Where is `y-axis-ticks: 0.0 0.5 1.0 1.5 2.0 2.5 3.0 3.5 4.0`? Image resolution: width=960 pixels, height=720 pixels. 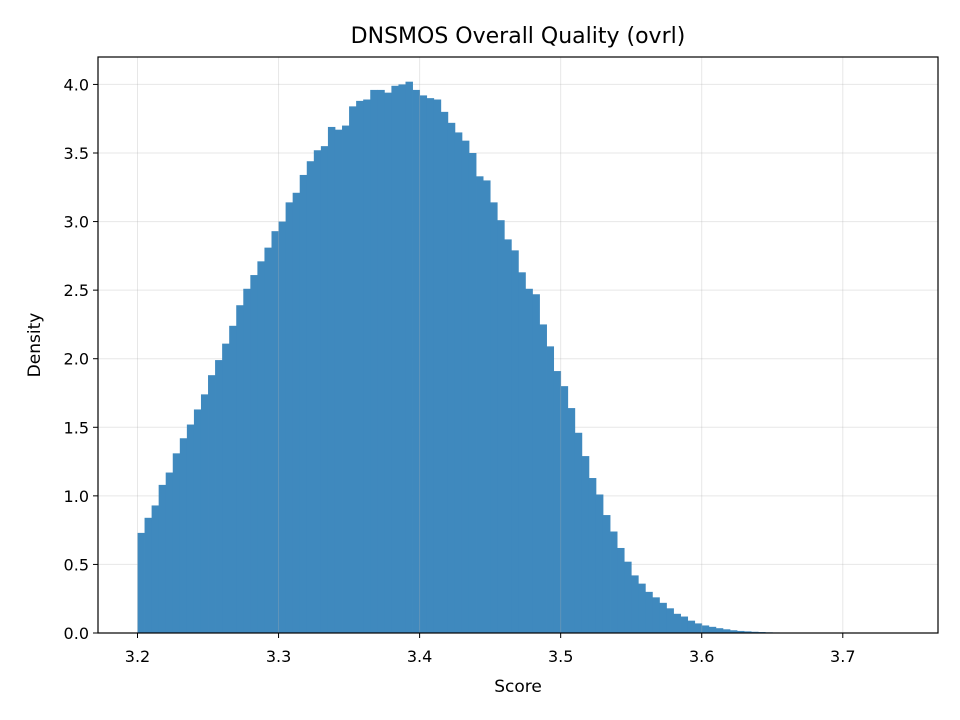 y-axis-ticks: 0.0 0.5 1.0 1.5 2.0 2.5 3.0 3.5 4.0 is located at coordinates (81, 359).